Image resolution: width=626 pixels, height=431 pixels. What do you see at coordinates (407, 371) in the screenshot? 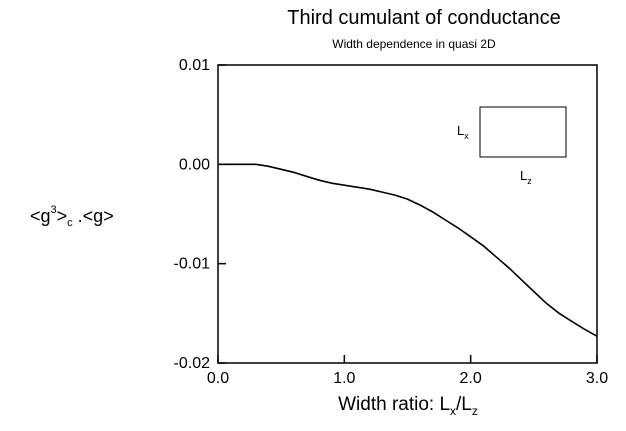
I see `x-tick-group: 0.0 1.0 2.0 3.0` at bounding box center [407, 371].